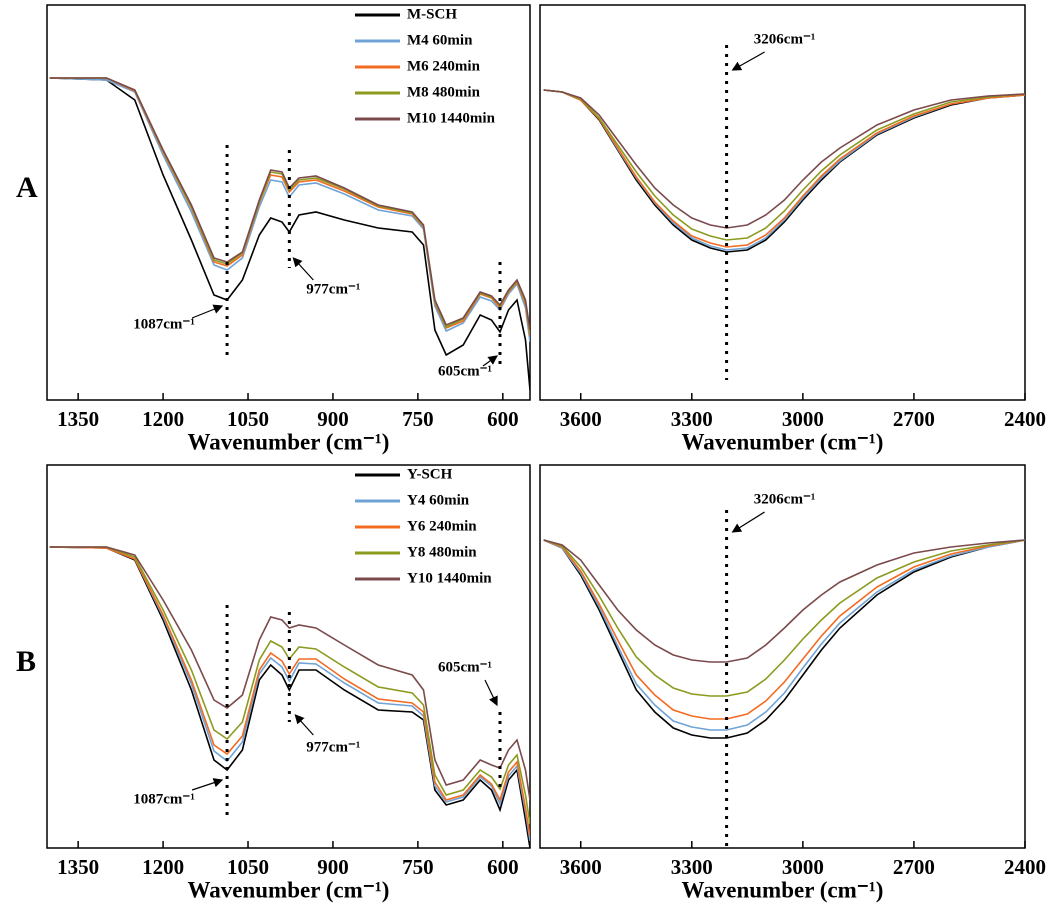 The height and width of the screenshot is (922, 1052). I want to click on legend-label: M8 480min, so click(444, 92).